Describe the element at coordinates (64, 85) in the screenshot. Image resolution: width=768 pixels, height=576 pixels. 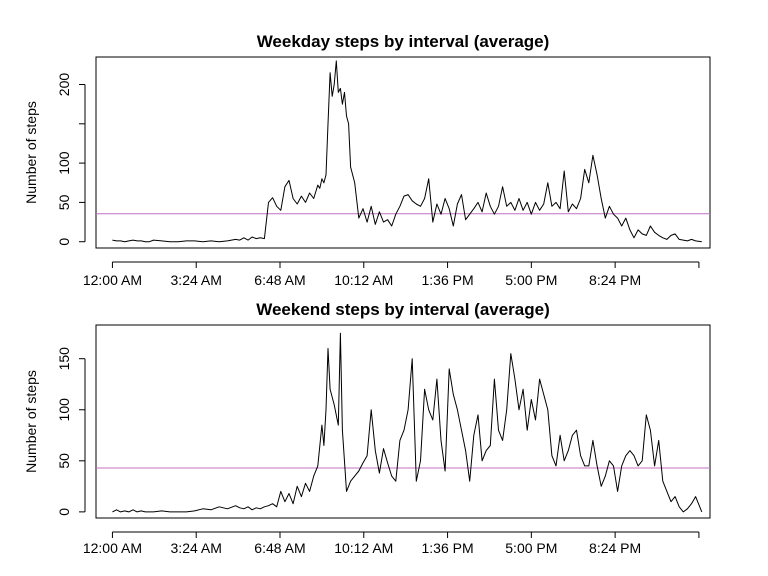
I see `y-tick-label: 200` at that location.